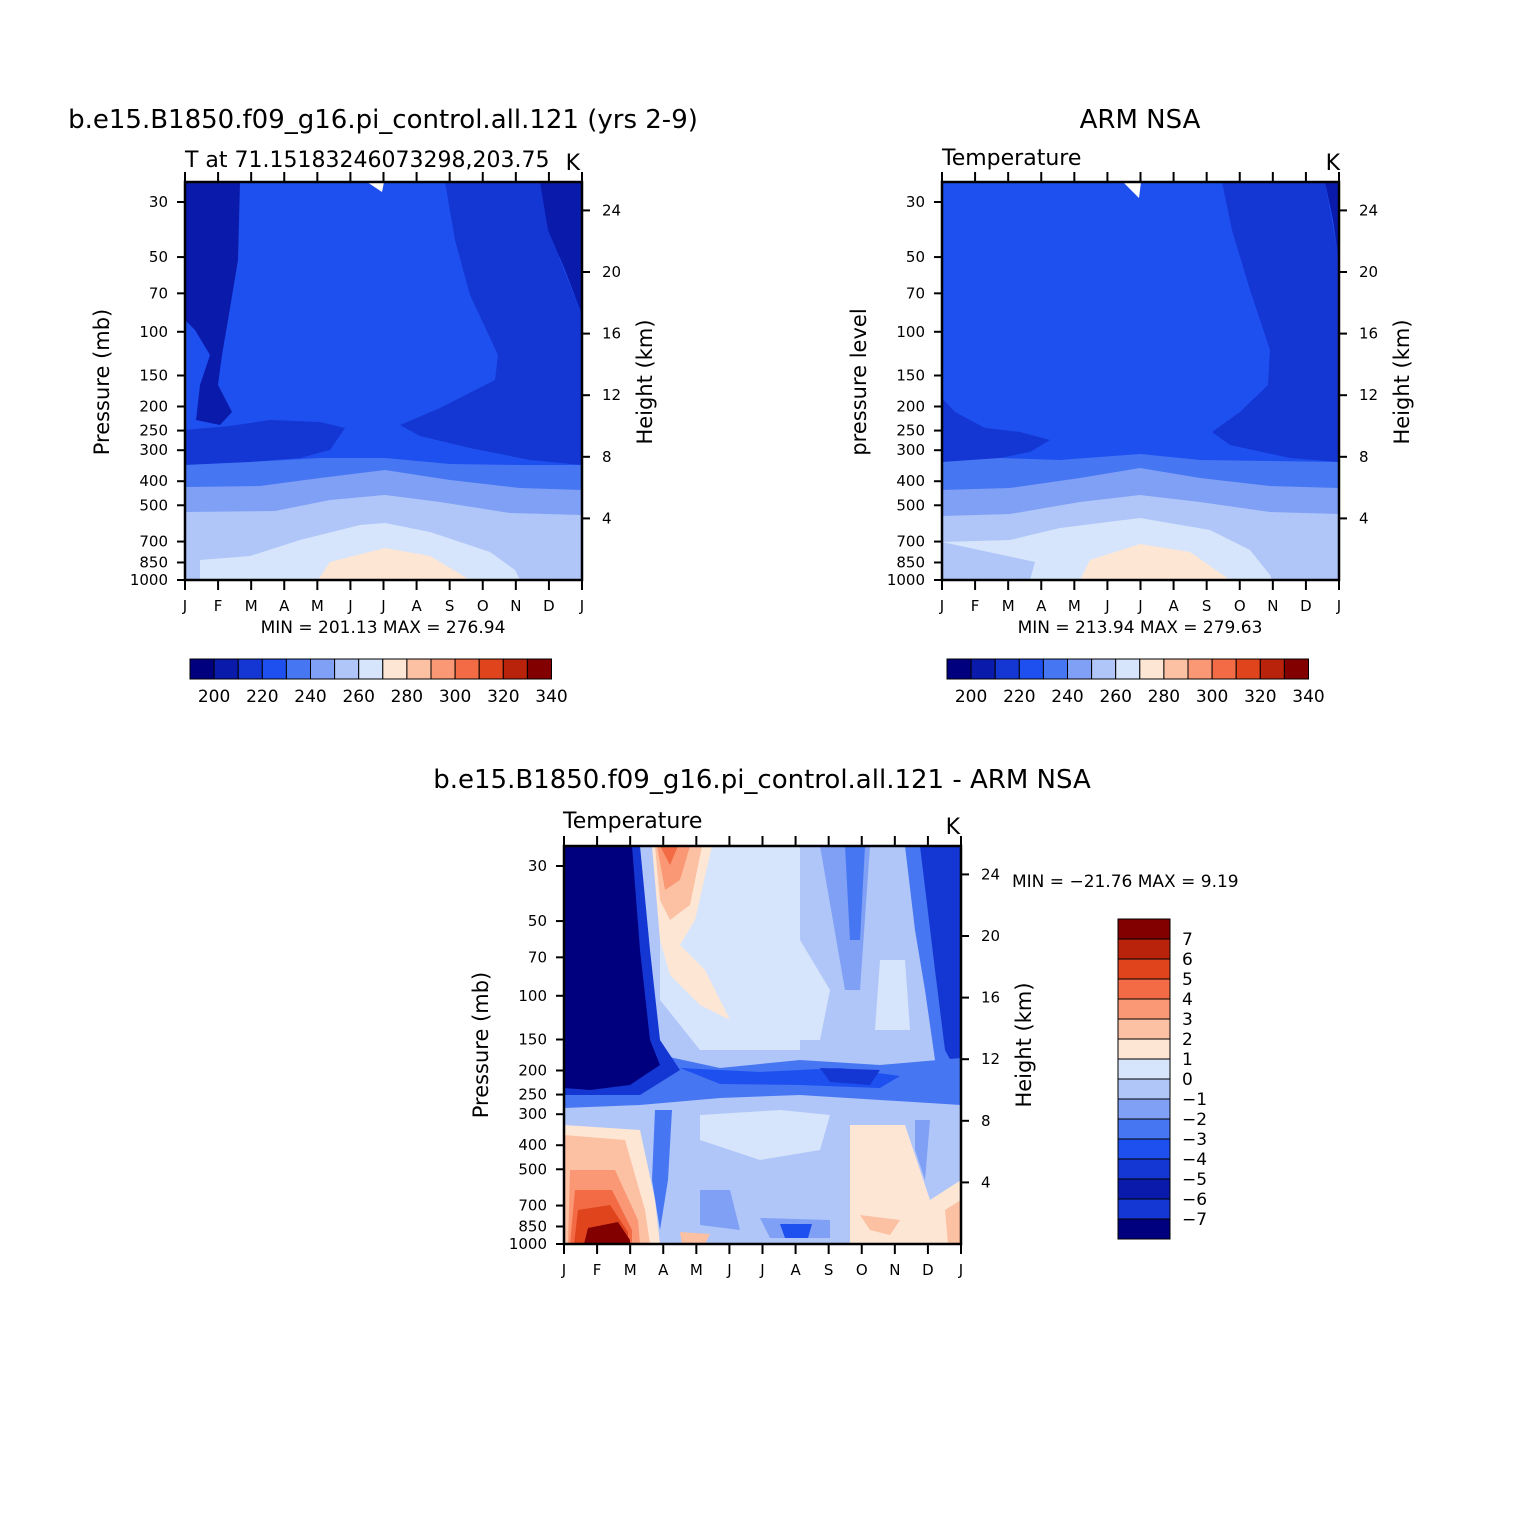 This screenshot has width=1524, height=1524. Describe the element at coordinates (1024, 1044) in the screenshot. I see `panel3-y2label: Height (km)` at that location.